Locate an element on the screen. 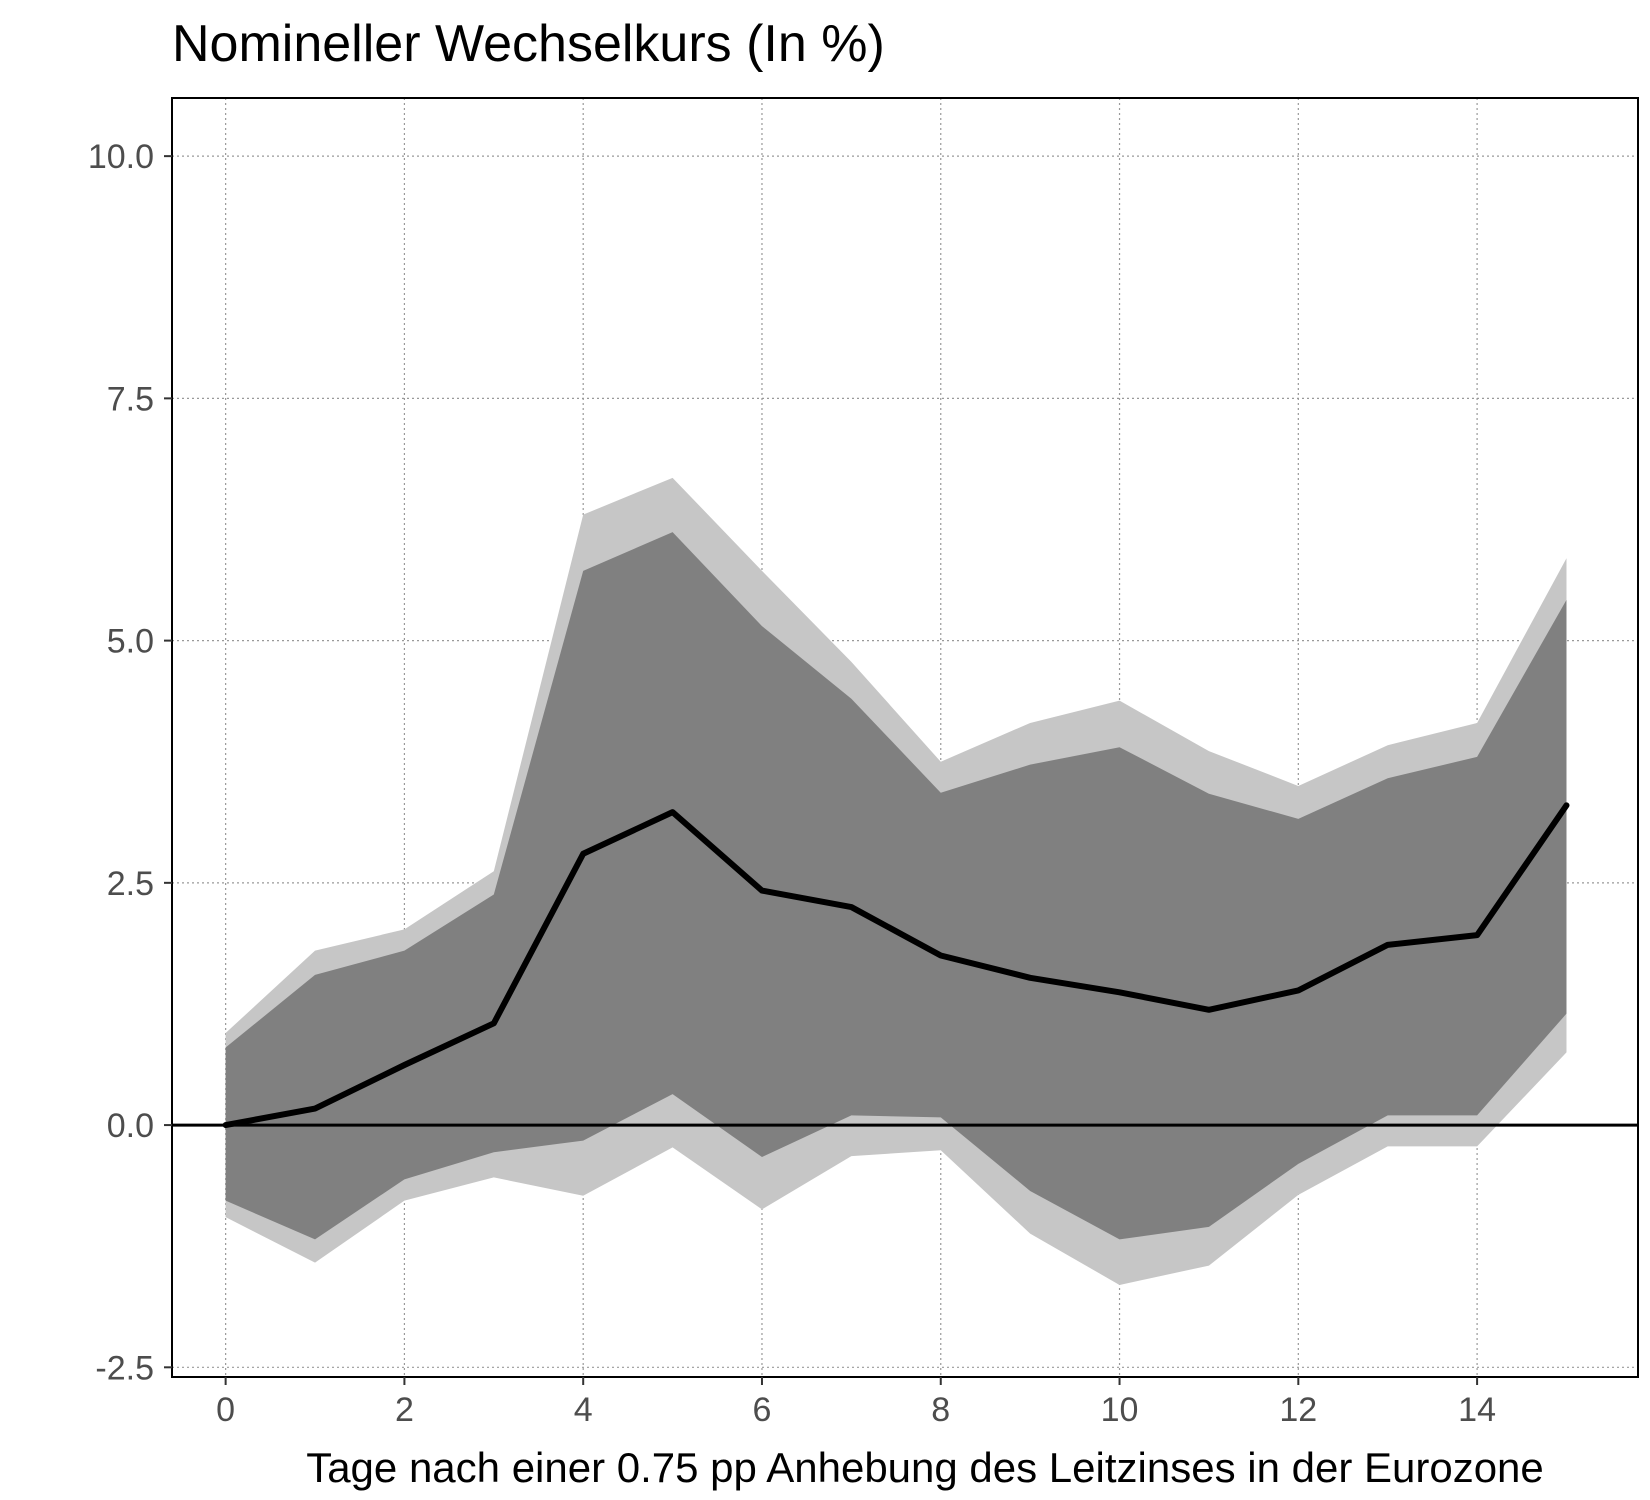 This screenshot has width=1650, height=1500. y-tick-label: -2.5 is located at coordinates (124, 1368).